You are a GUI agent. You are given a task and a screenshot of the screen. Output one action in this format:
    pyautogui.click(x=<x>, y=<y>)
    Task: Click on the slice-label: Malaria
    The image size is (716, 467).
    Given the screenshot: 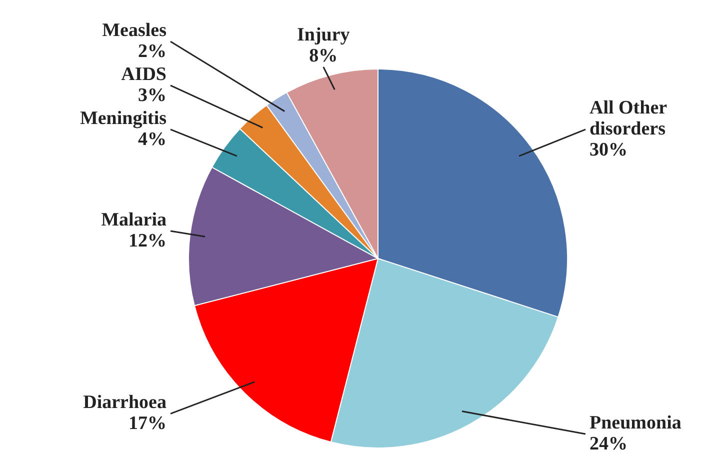 What is the action you would take?
    pyautogui.click(x=134, y=219)
    